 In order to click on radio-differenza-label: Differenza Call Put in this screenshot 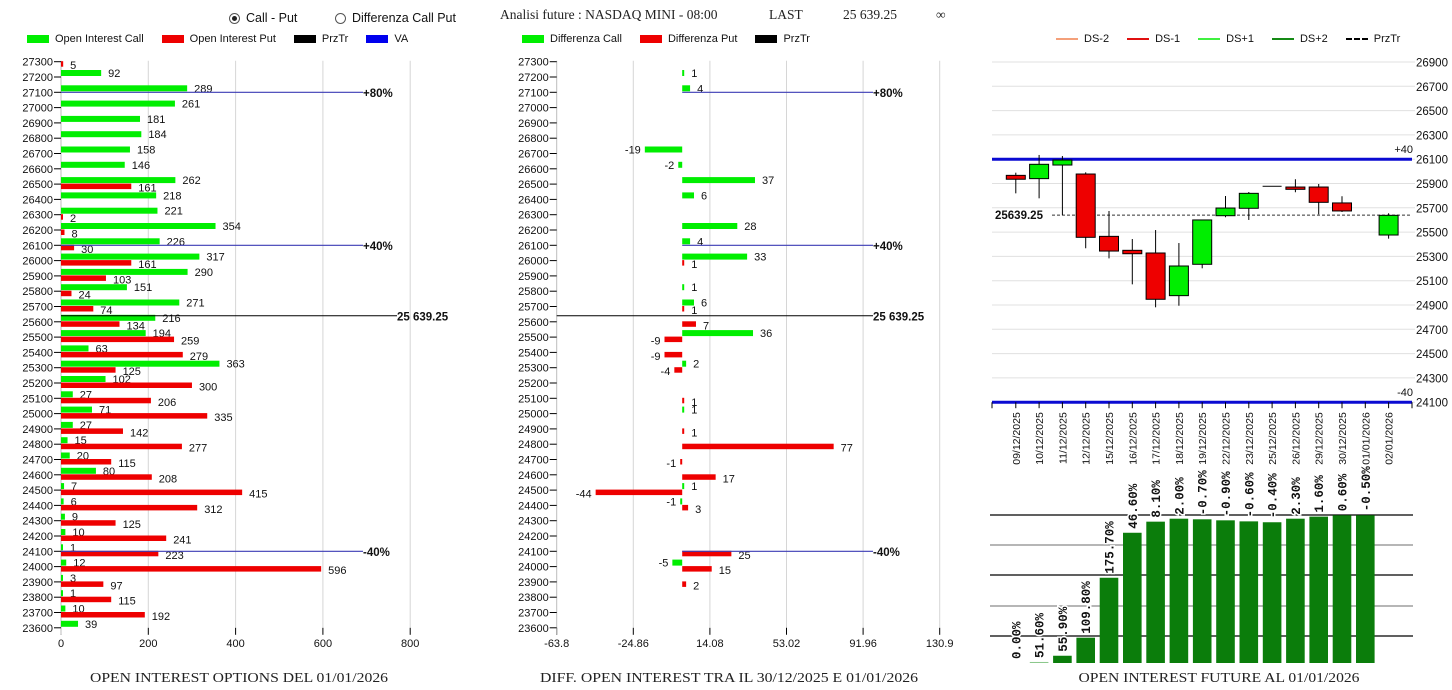, I will do `click(404, 18)`.